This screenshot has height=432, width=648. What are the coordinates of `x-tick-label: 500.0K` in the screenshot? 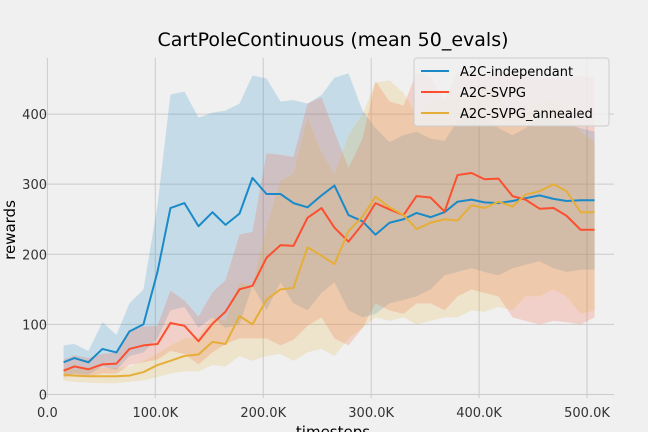 It's located at (587, 413).